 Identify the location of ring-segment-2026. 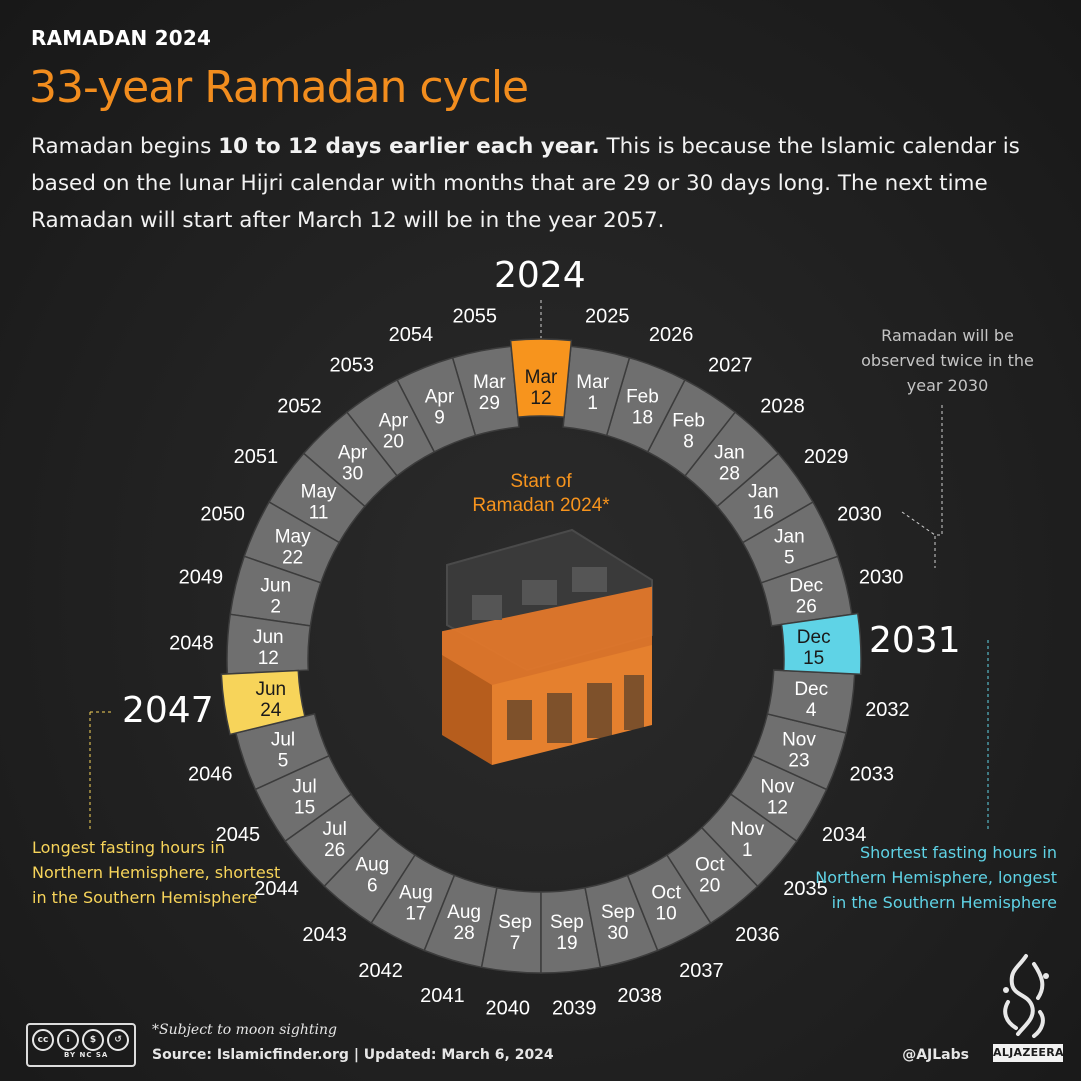
(645, 404).